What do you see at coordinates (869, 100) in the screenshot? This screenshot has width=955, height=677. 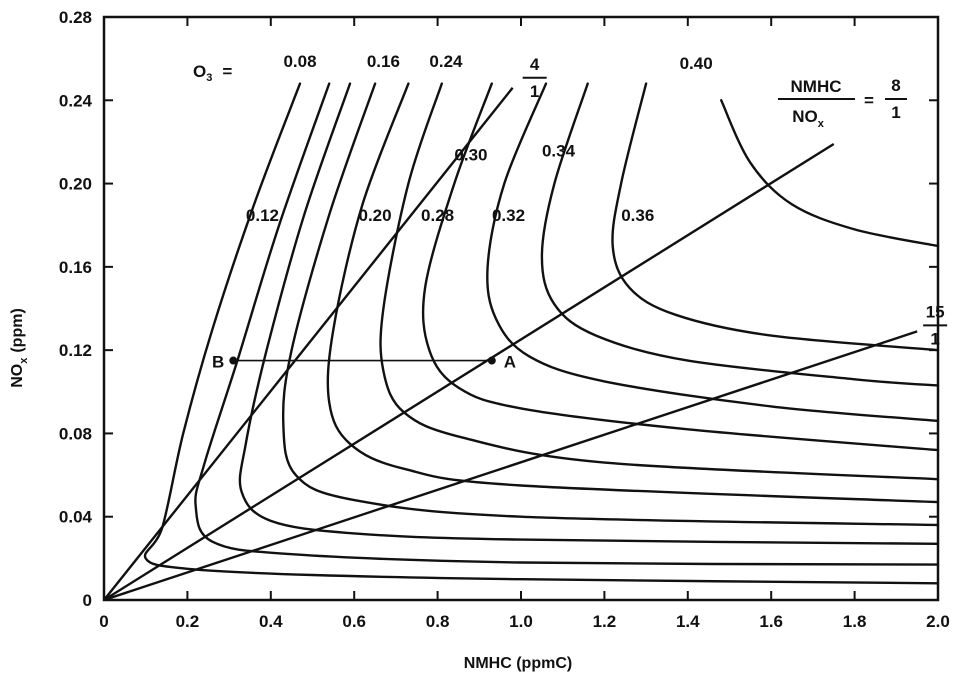 I see `ratio-label-equals: =` at bounding box center [869, 100].